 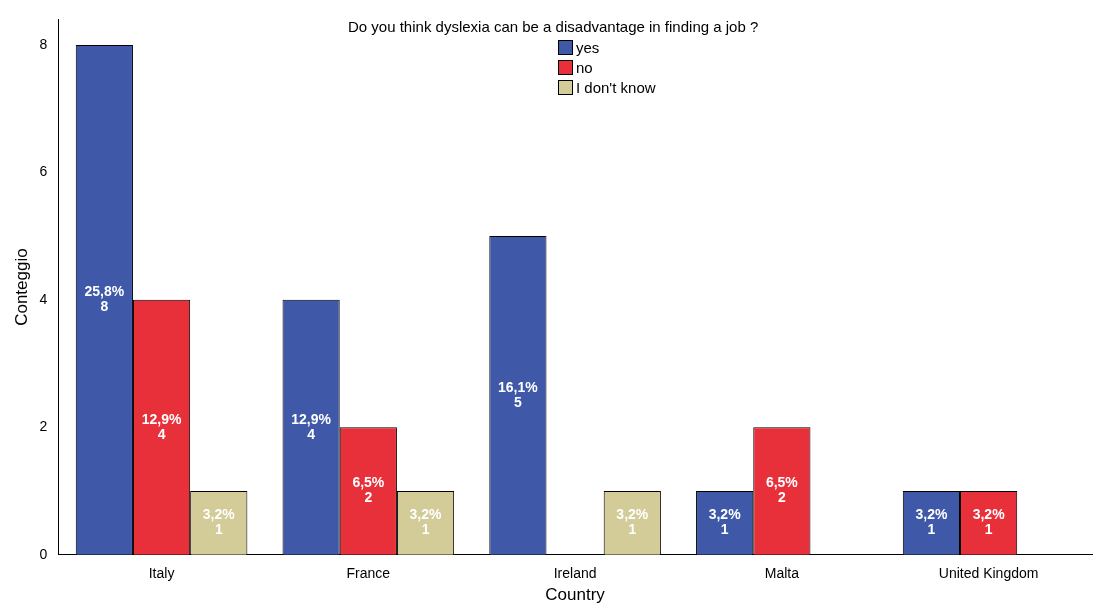 What do you see at coordinates (43, 426) in the screenshot?
I see `y-tick-label: 2` at bounding box center [43, 426].